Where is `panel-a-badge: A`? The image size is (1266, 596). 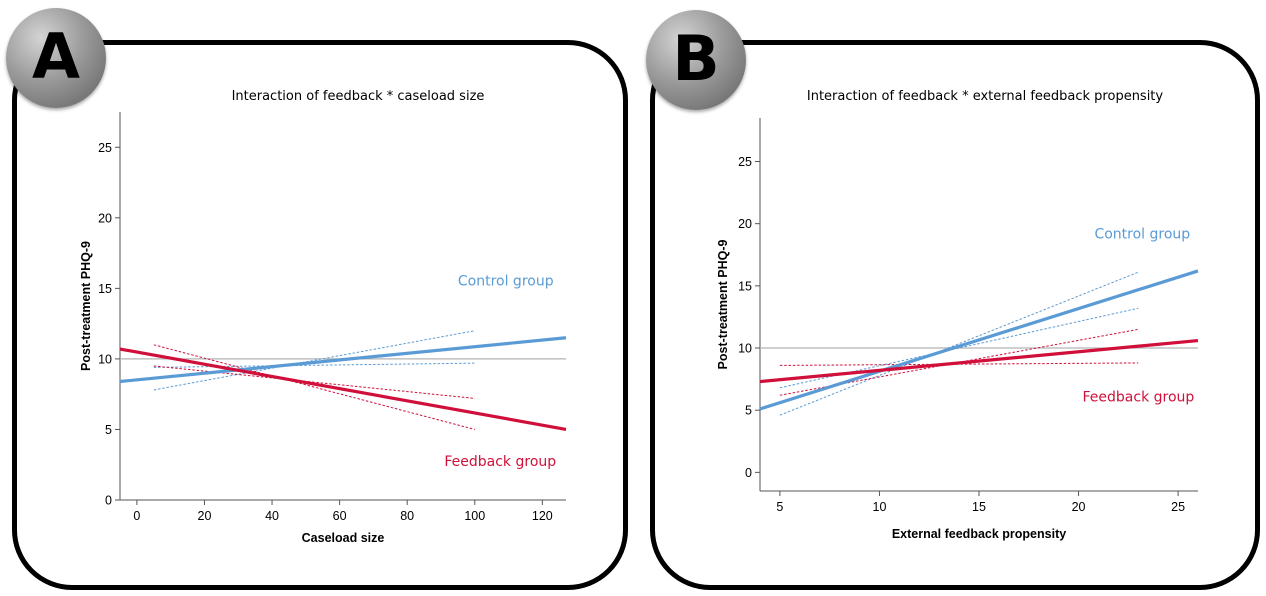
panel-a-badge: A is located at coordinates (56, 58).